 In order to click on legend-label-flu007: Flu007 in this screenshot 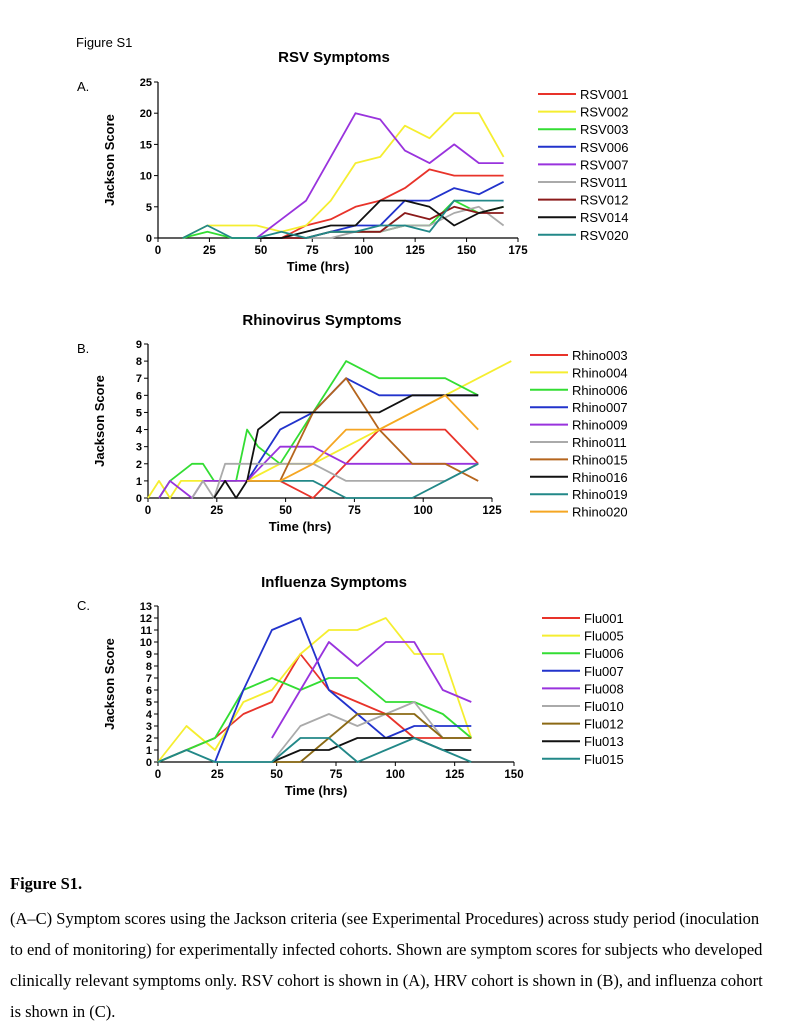, I will do `click(604, 671)`.